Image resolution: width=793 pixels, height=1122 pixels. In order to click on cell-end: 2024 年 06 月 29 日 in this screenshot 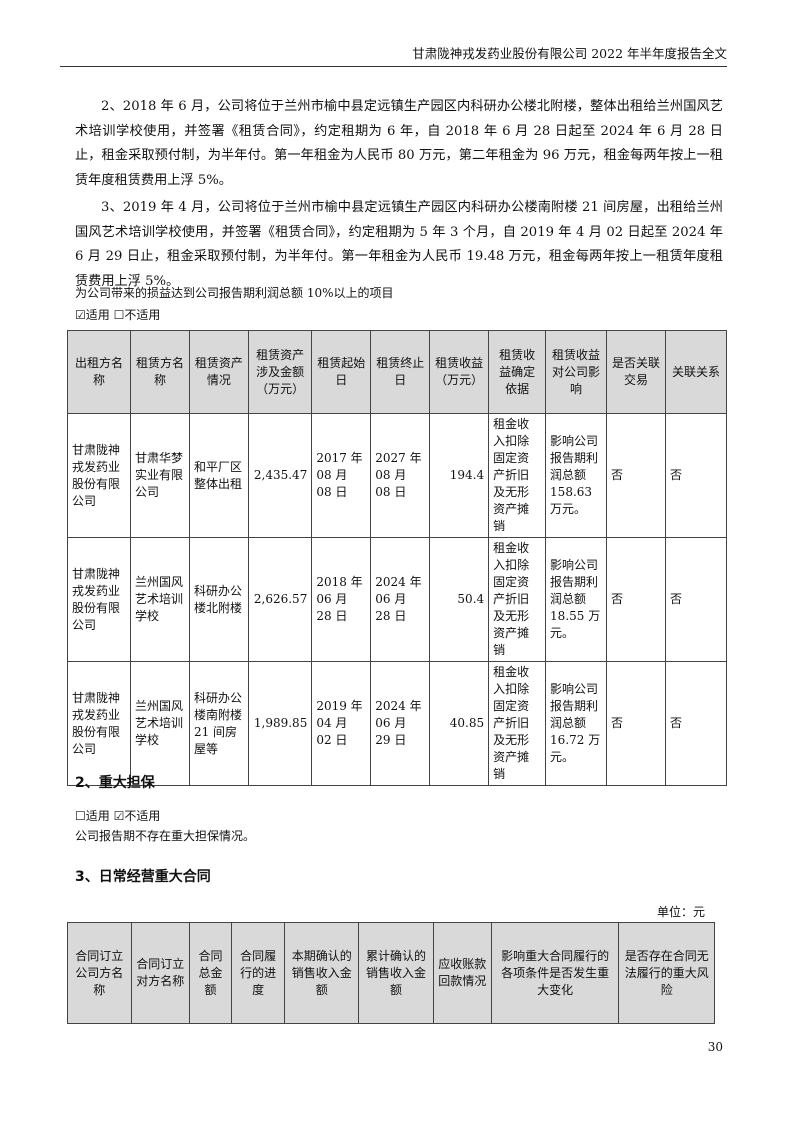, I will do `click(400, 723)`.